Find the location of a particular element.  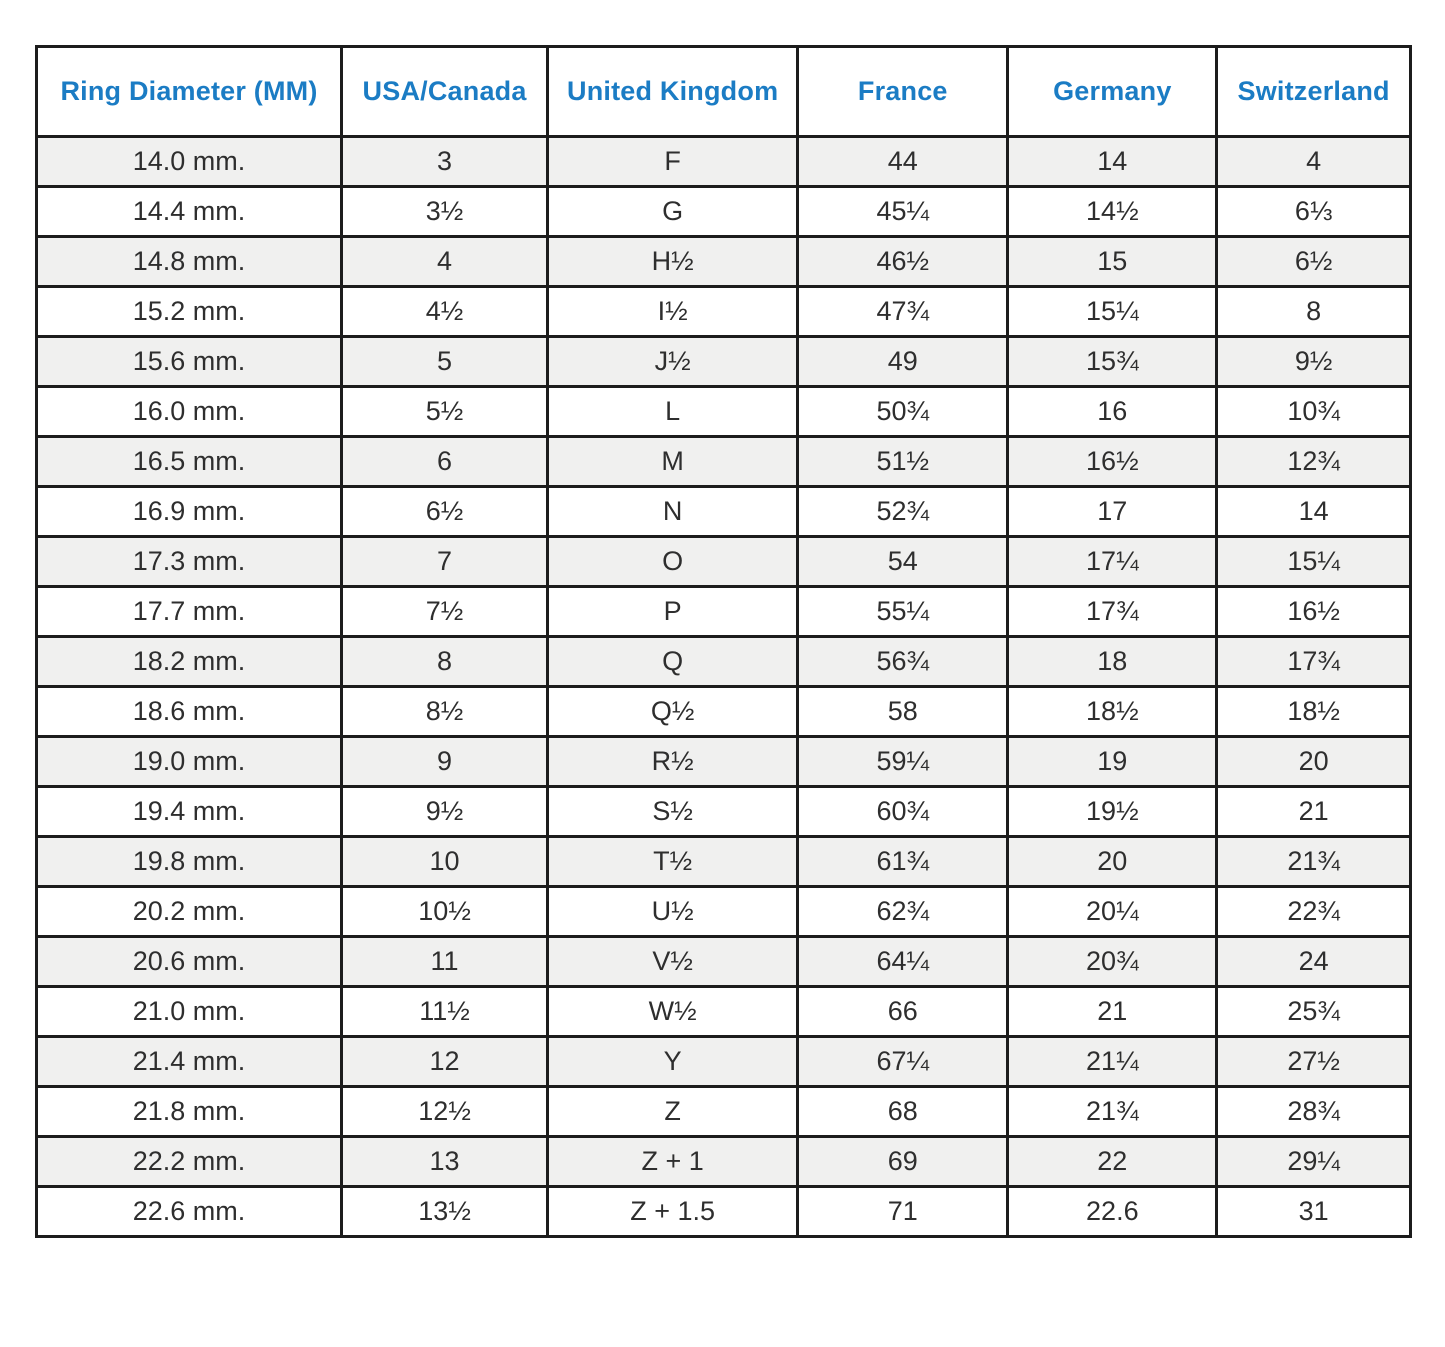

table-cell: 9½ is located at coordinates (445, 811).